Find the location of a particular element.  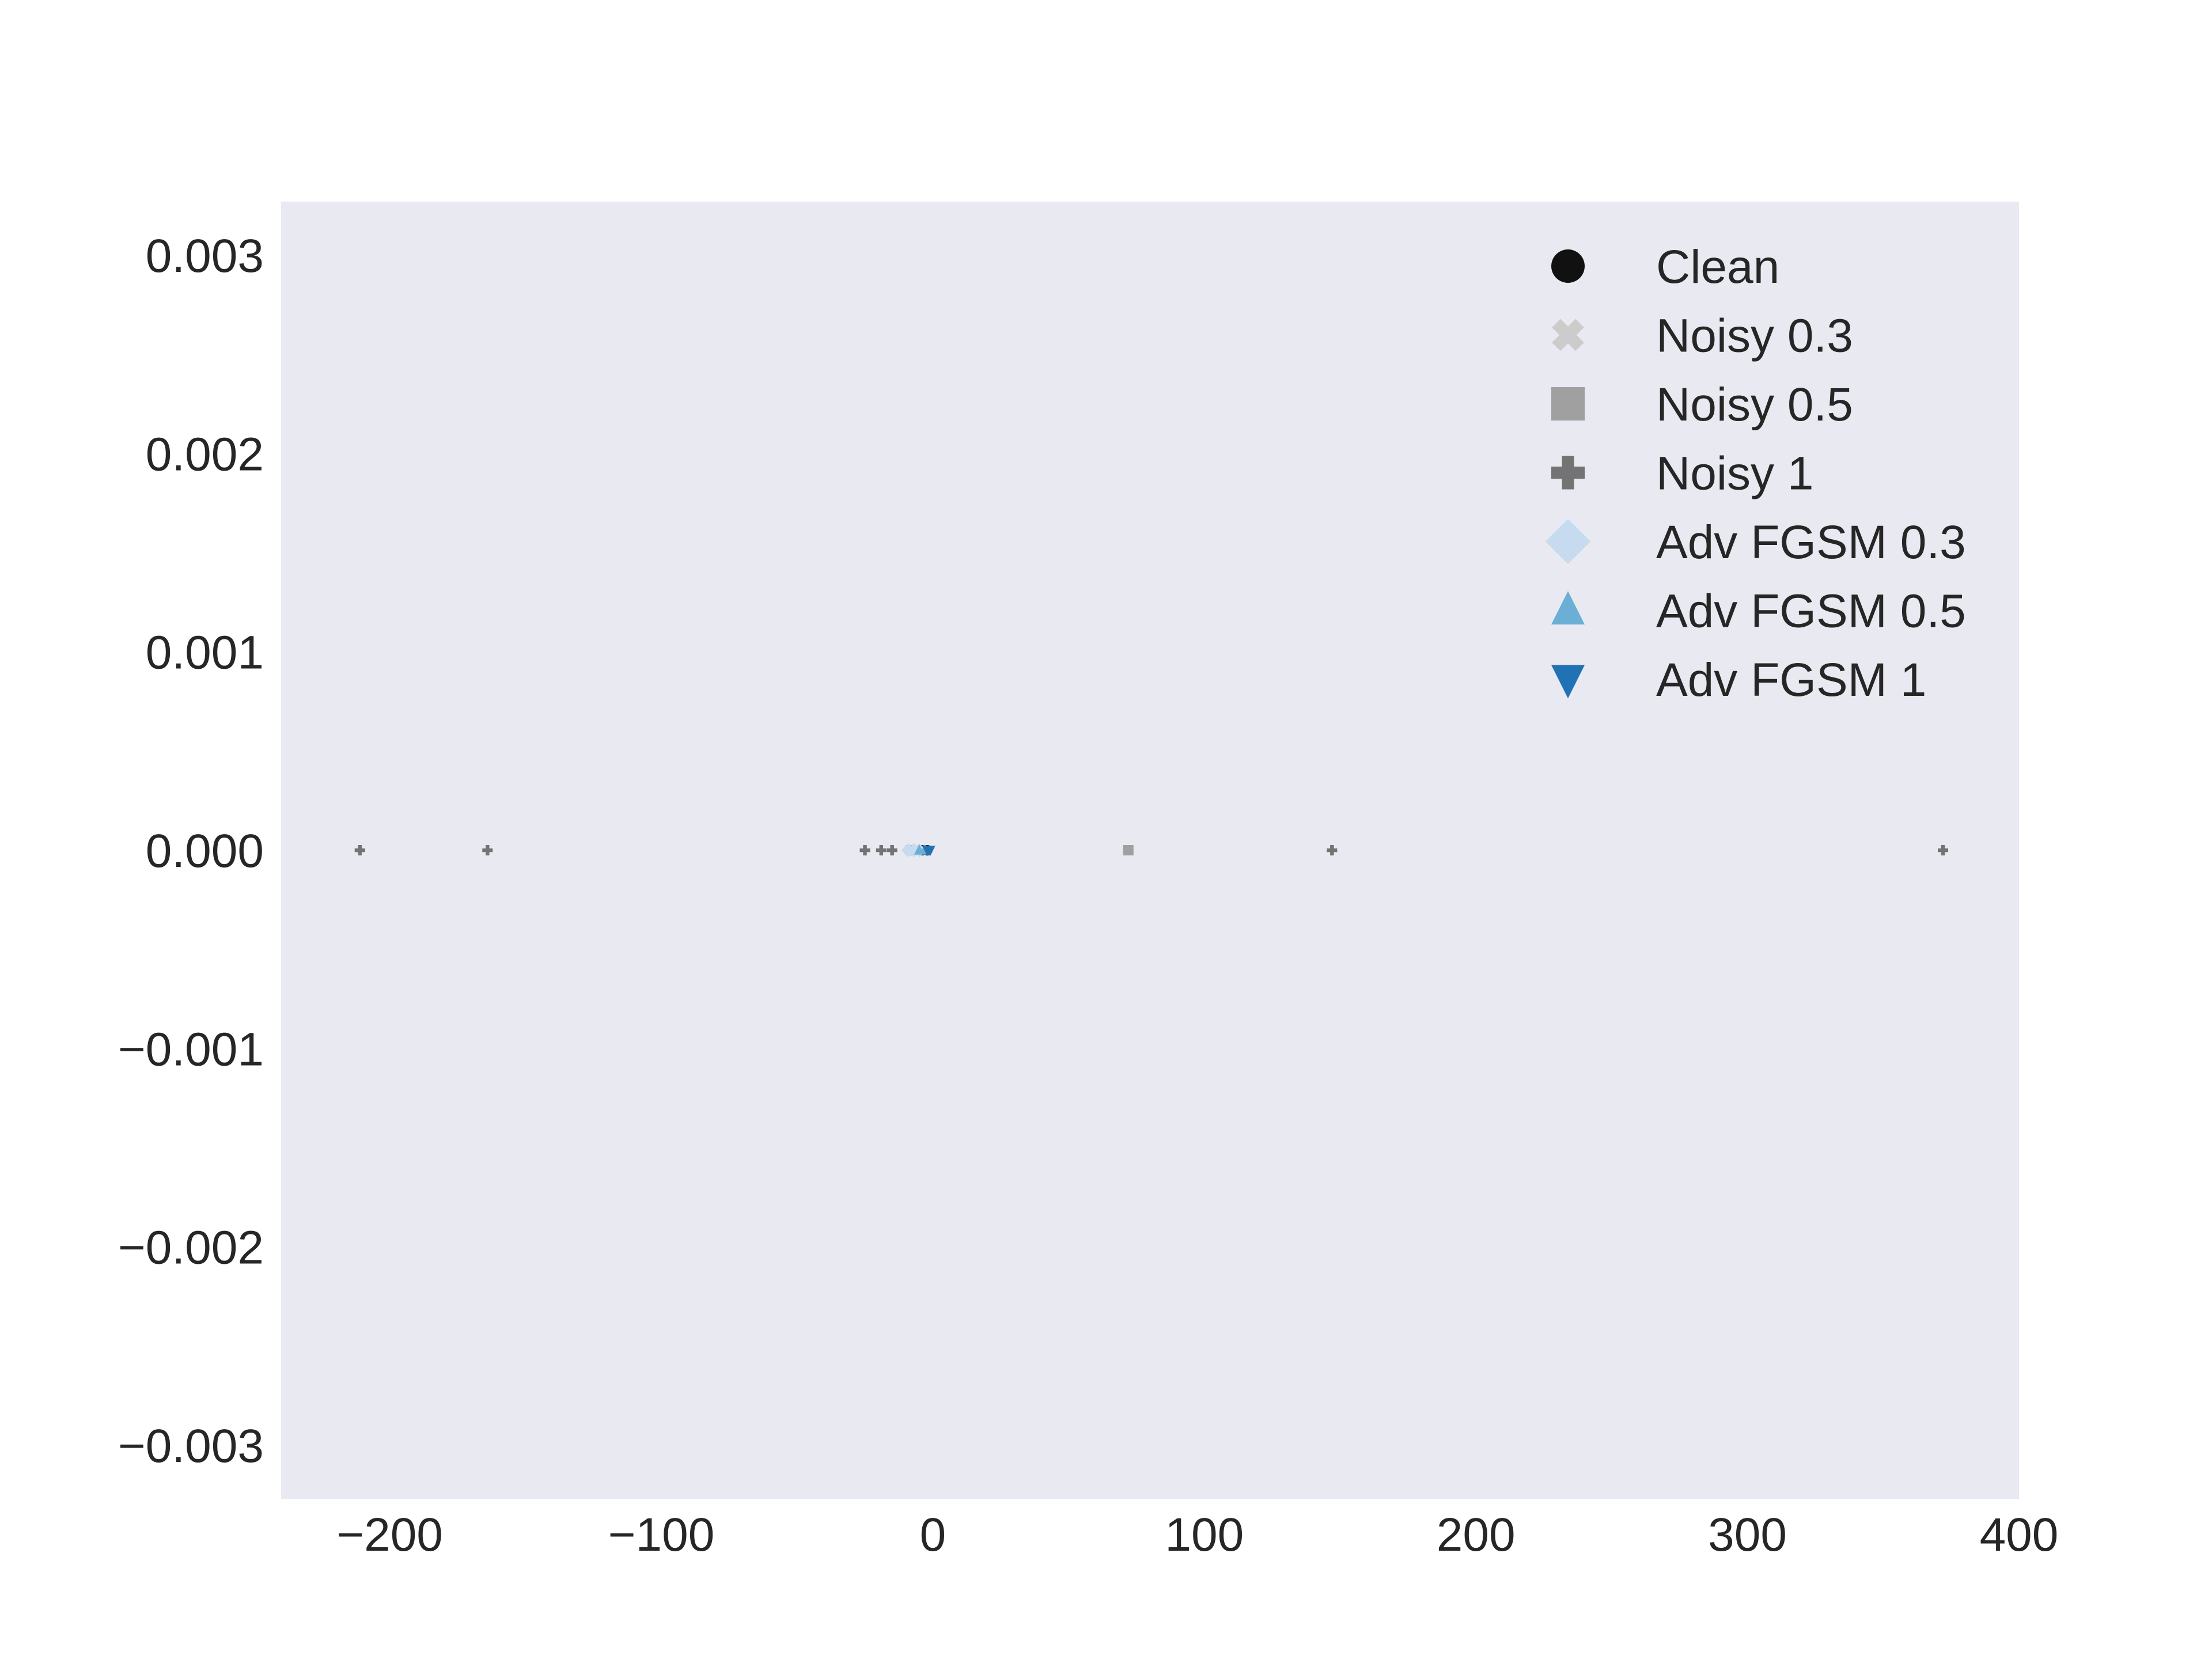

y-tick-label: −0.003 is located at coordinates (191, 1446).